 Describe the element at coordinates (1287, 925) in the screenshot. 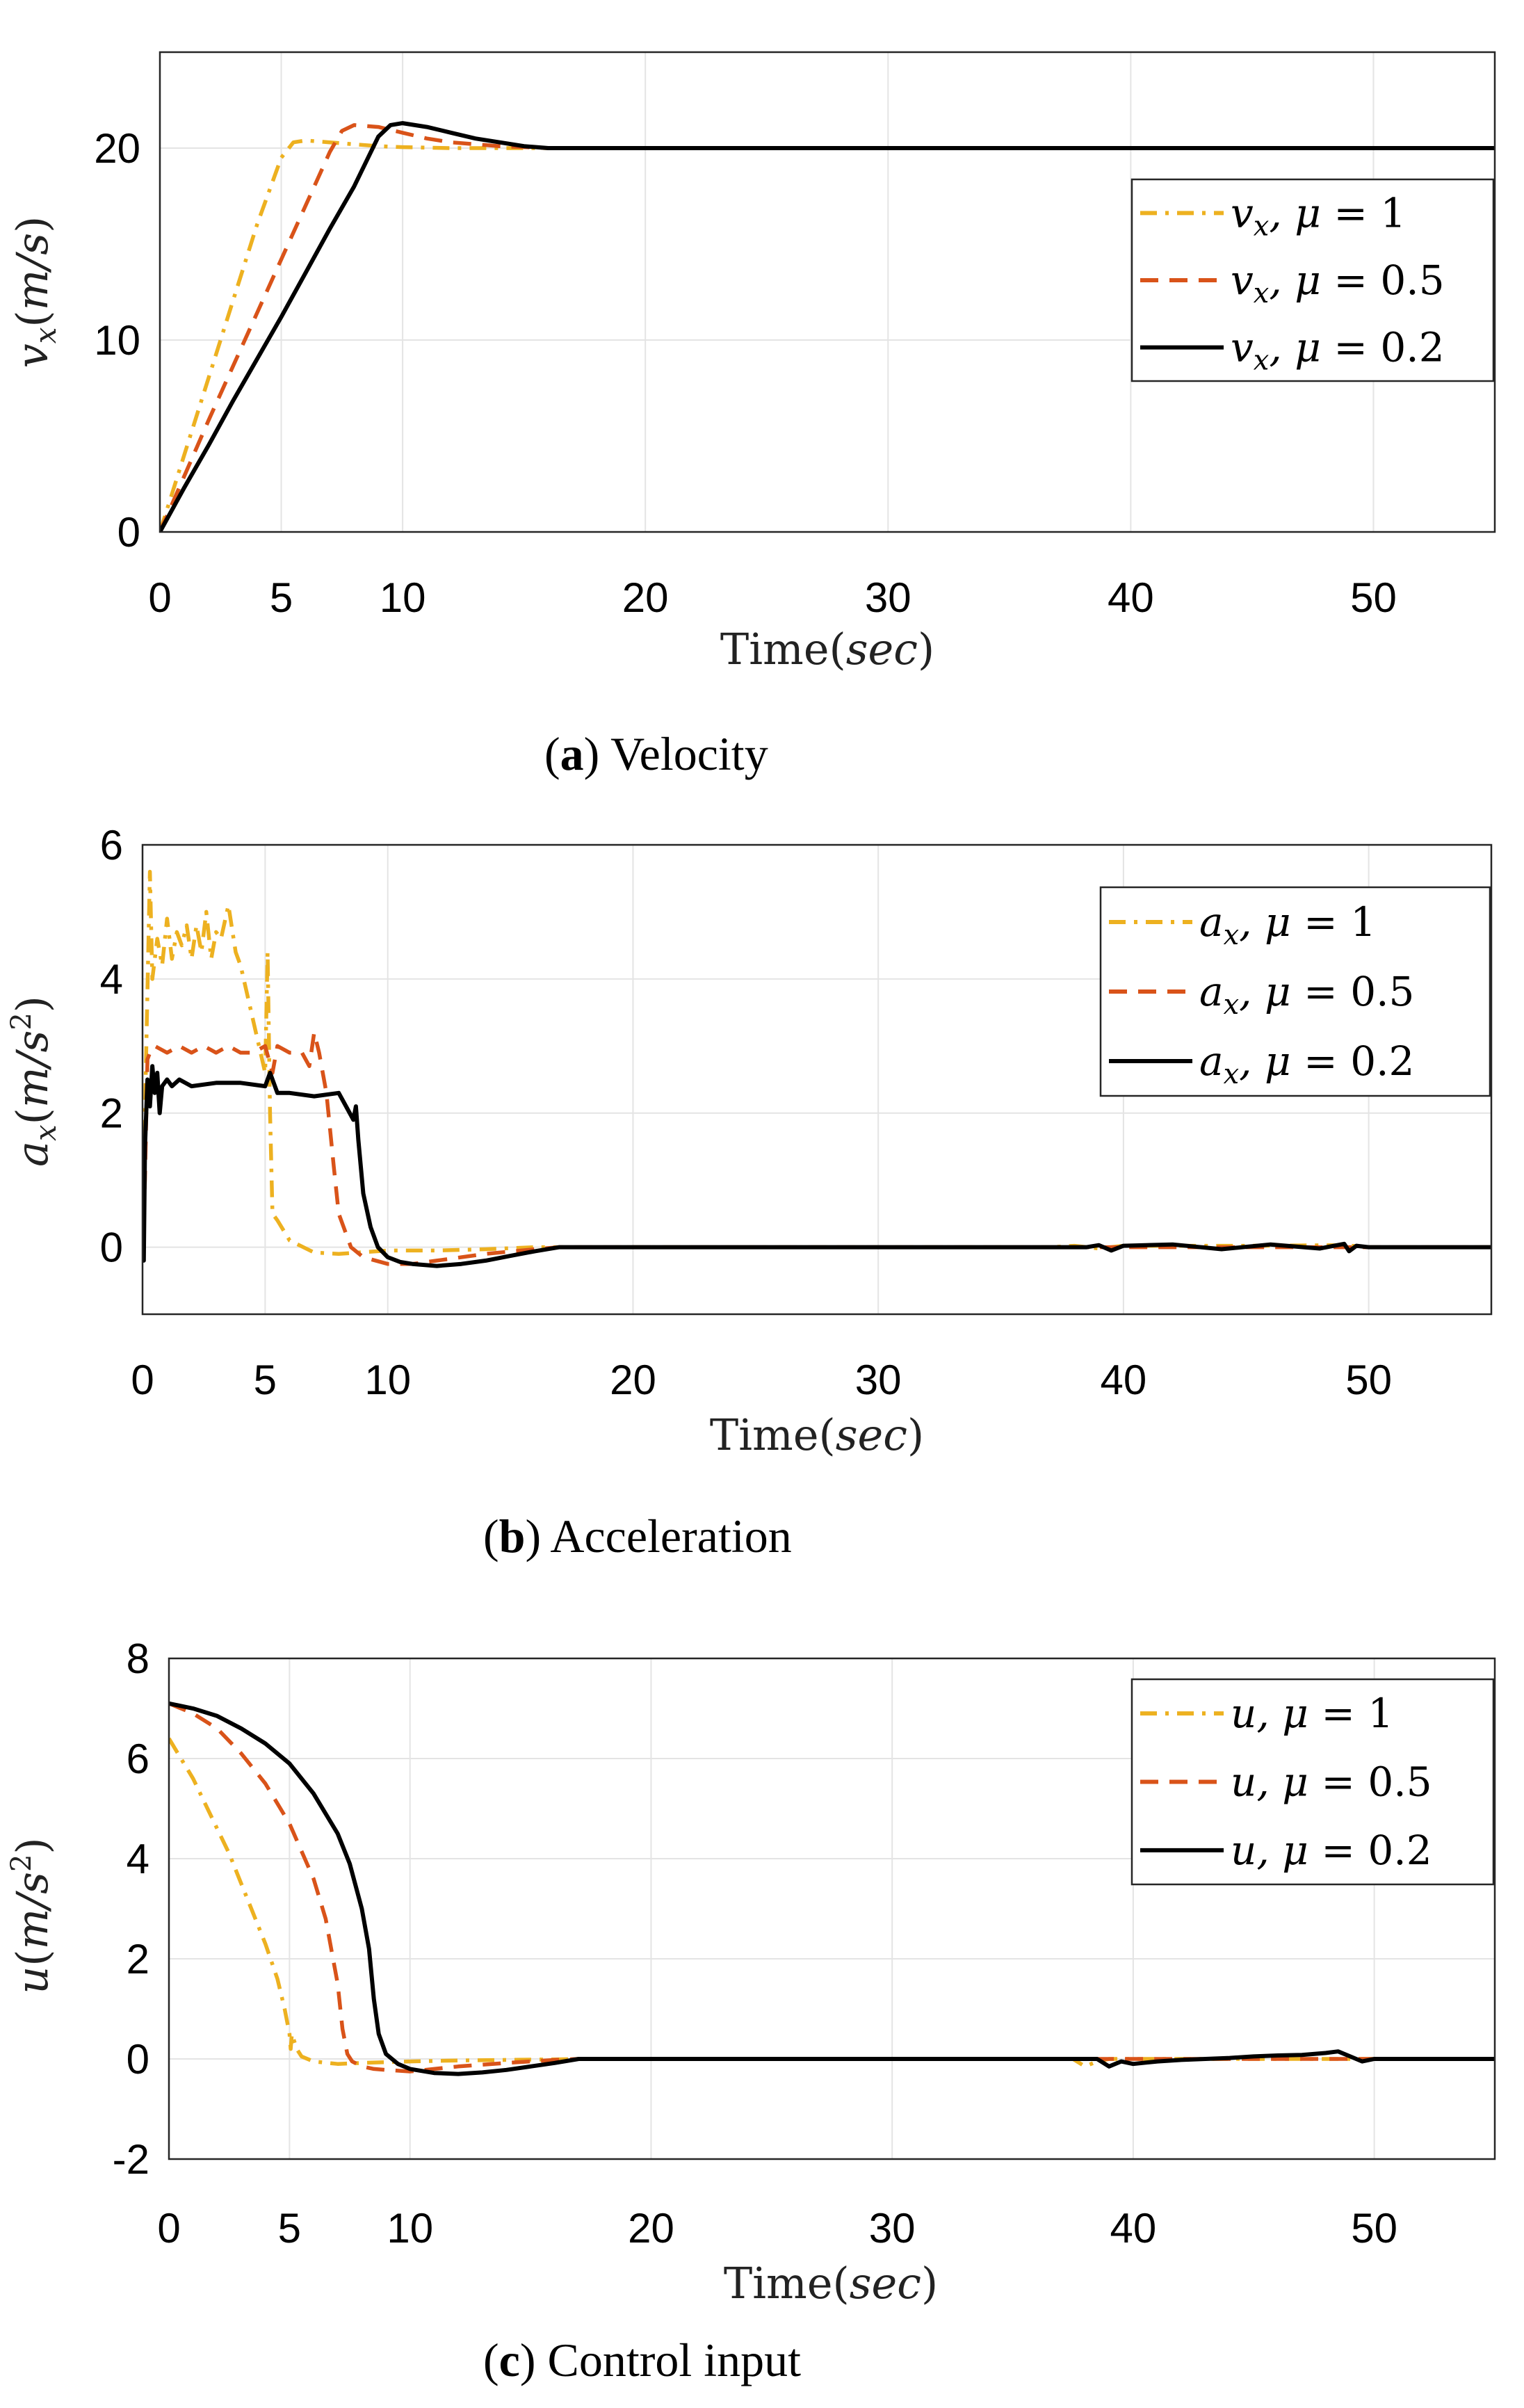

I see `legend-label: ax, μ = 1` at that location.